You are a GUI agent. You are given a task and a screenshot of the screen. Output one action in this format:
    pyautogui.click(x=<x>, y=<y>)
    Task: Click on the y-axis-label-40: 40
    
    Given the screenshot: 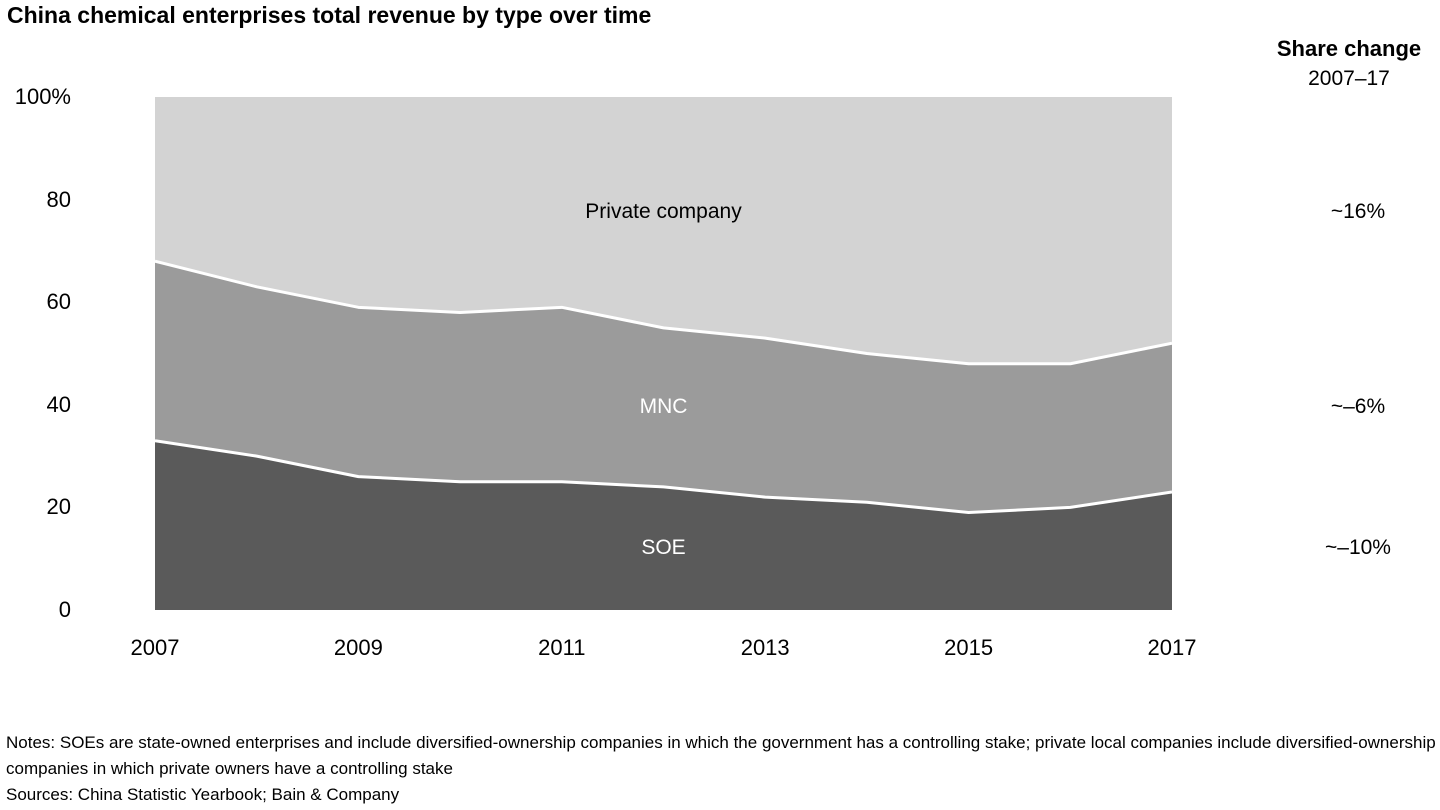 What is the action you would take?
    pyautogui.click(x=58, y=404)
    